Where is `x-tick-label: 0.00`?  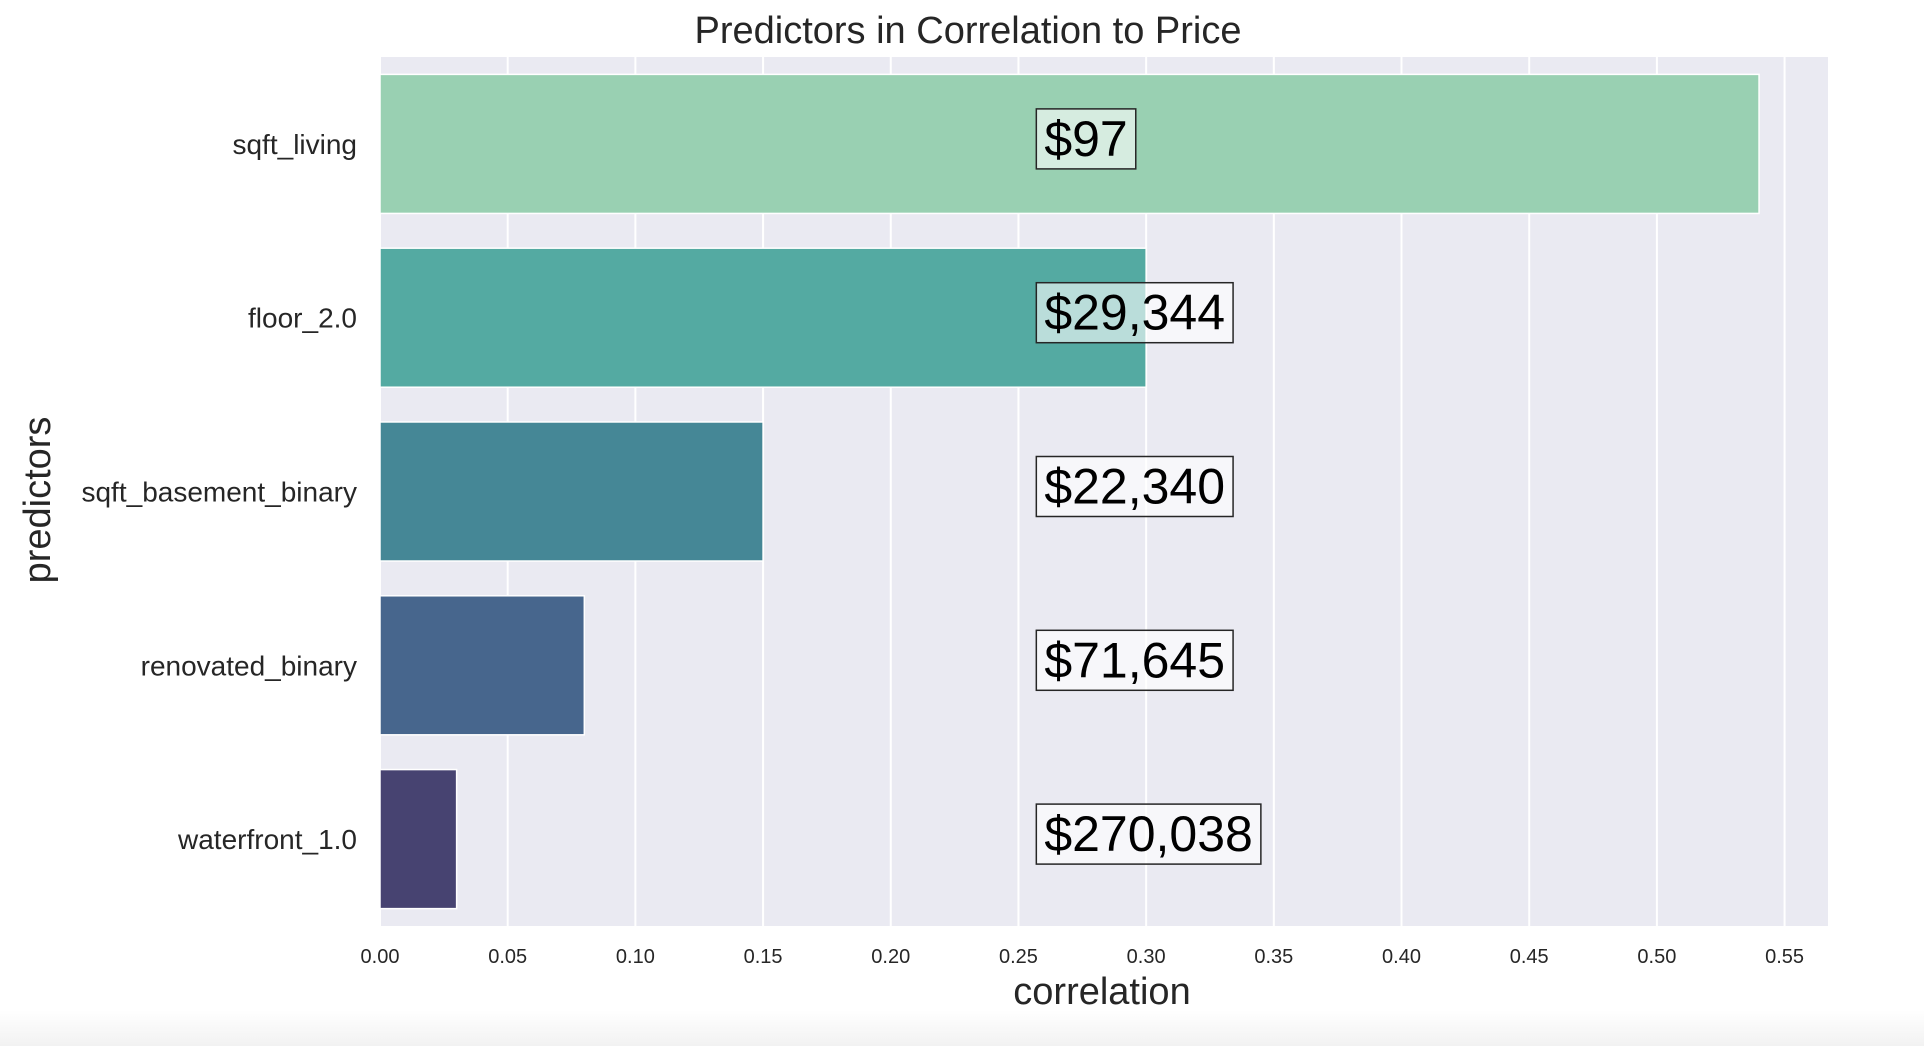 x-tick-label: 0.00 is located at coordinates (380, 957).